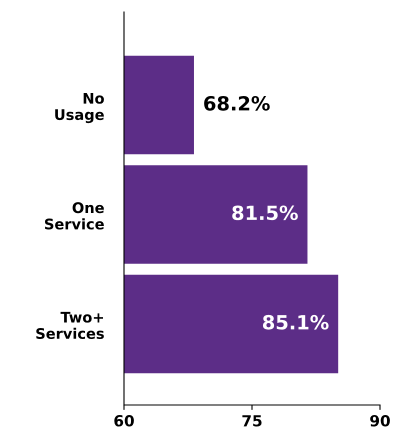  Describe the element at coordinates (295, 322) in the screenshot. I see `data-label: 85.1%` at that location.